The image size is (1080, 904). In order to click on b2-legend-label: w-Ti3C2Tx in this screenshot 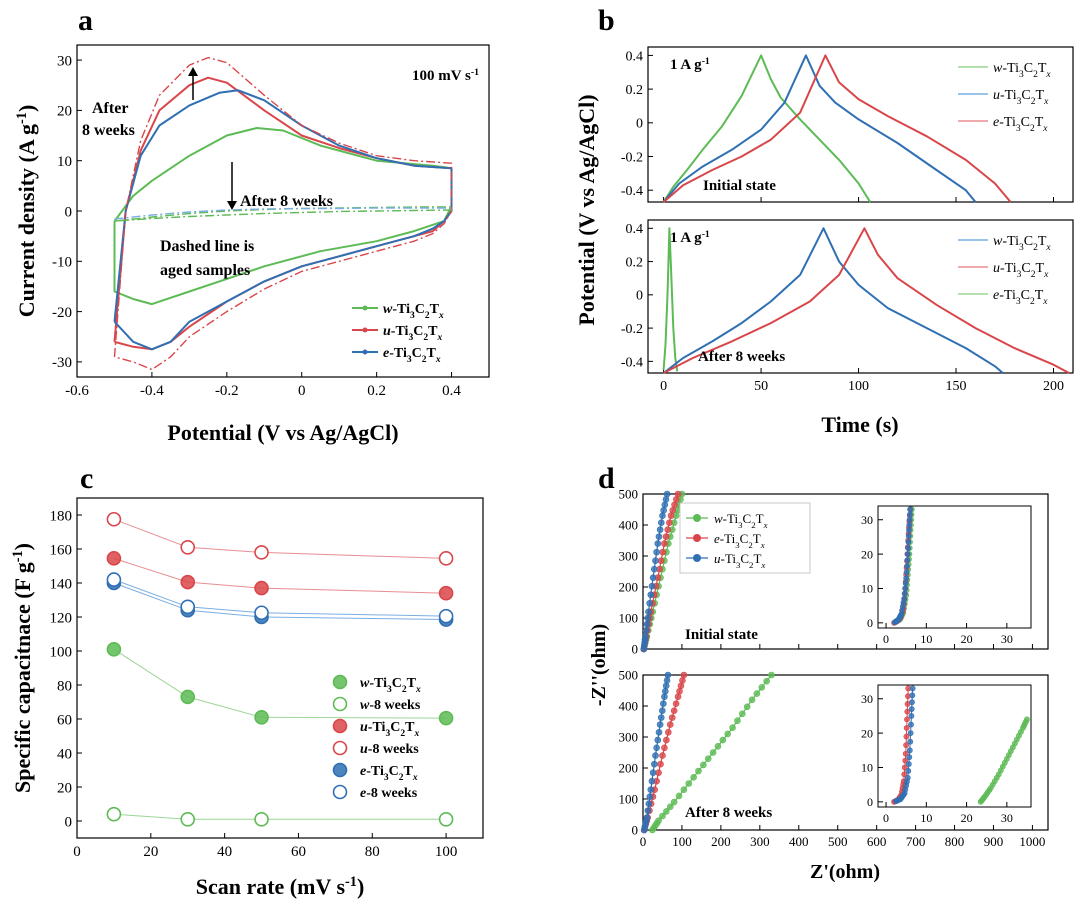, I will do `click(1022, 243)`.